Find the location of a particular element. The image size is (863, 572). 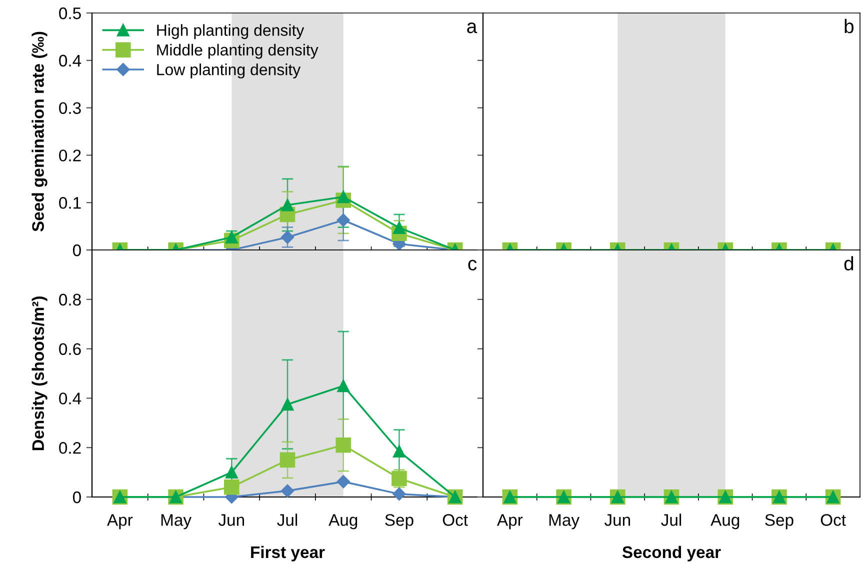

y-tick-label: 0.5 is located at coordinates (70, 13).